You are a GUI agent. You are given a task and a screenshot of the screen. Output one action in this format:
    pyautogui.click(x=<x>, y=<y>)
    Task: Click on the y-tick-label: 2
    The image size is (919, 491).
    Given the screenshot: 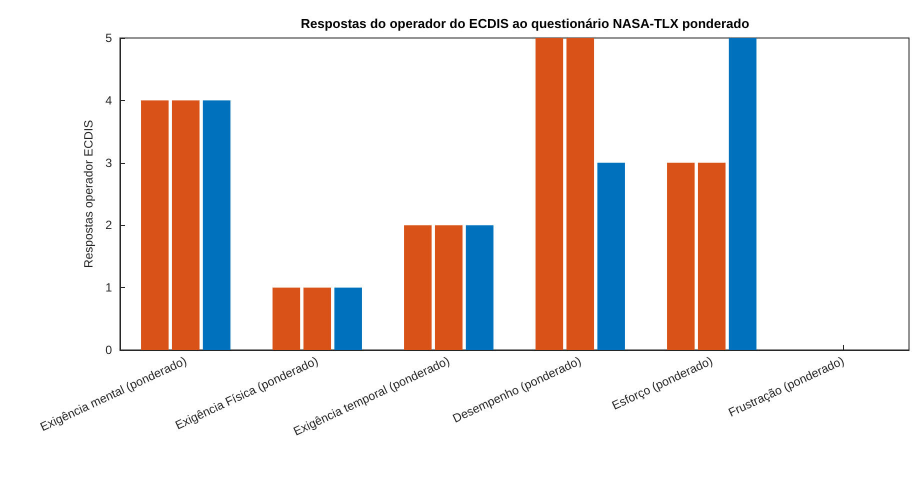 What is the action you would take?
    pyautogui.click(x=108, y=225)
    